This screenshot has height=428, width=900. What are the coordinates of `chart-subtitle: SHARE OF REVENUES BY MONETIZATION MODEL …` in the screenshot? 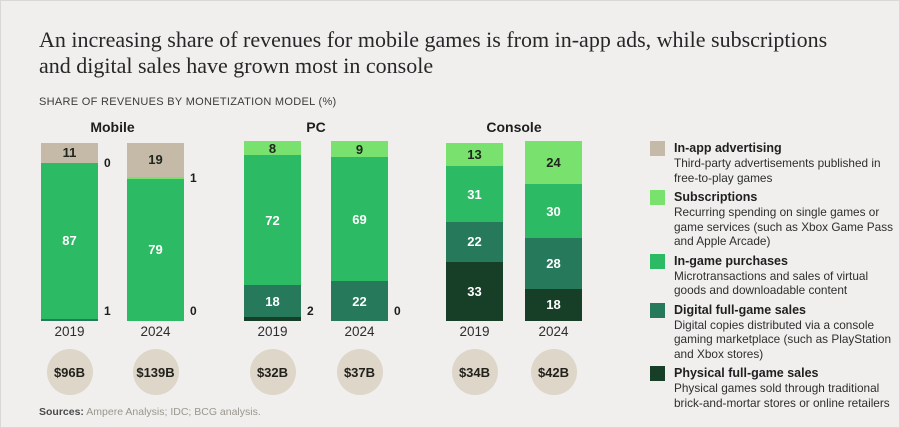 It's located at (188, 102).